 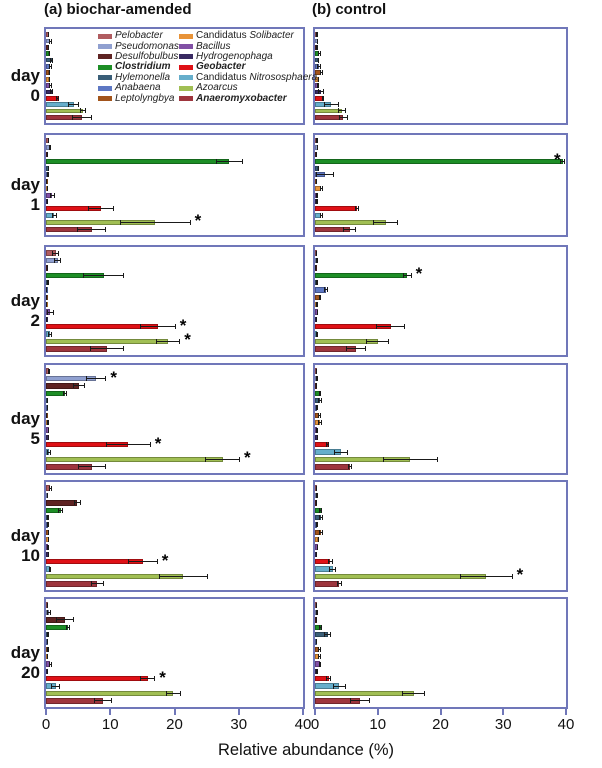 What do you see at coordinates (349, 9) in the screenshot?
I see `panel-b-title: (b) control` at bounding box center [349, 9].